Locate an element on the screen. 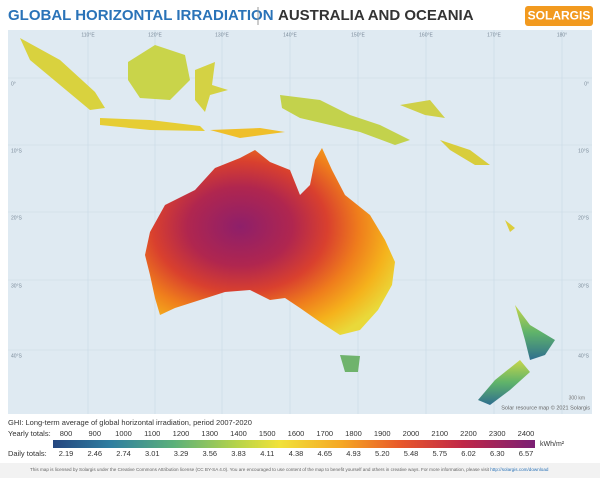  daily-value: 6.57 is located at coordinates (526, 453).